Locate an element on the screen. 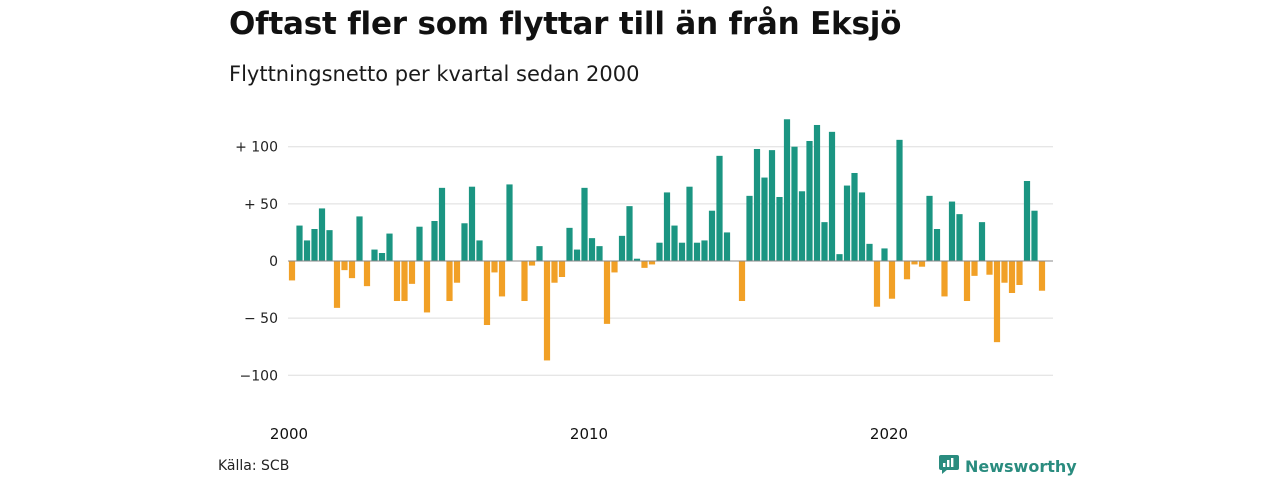 The width and height of the screenshot is (1280, 480). x-tick-label: 2010 is located at coordinates (589, 434).